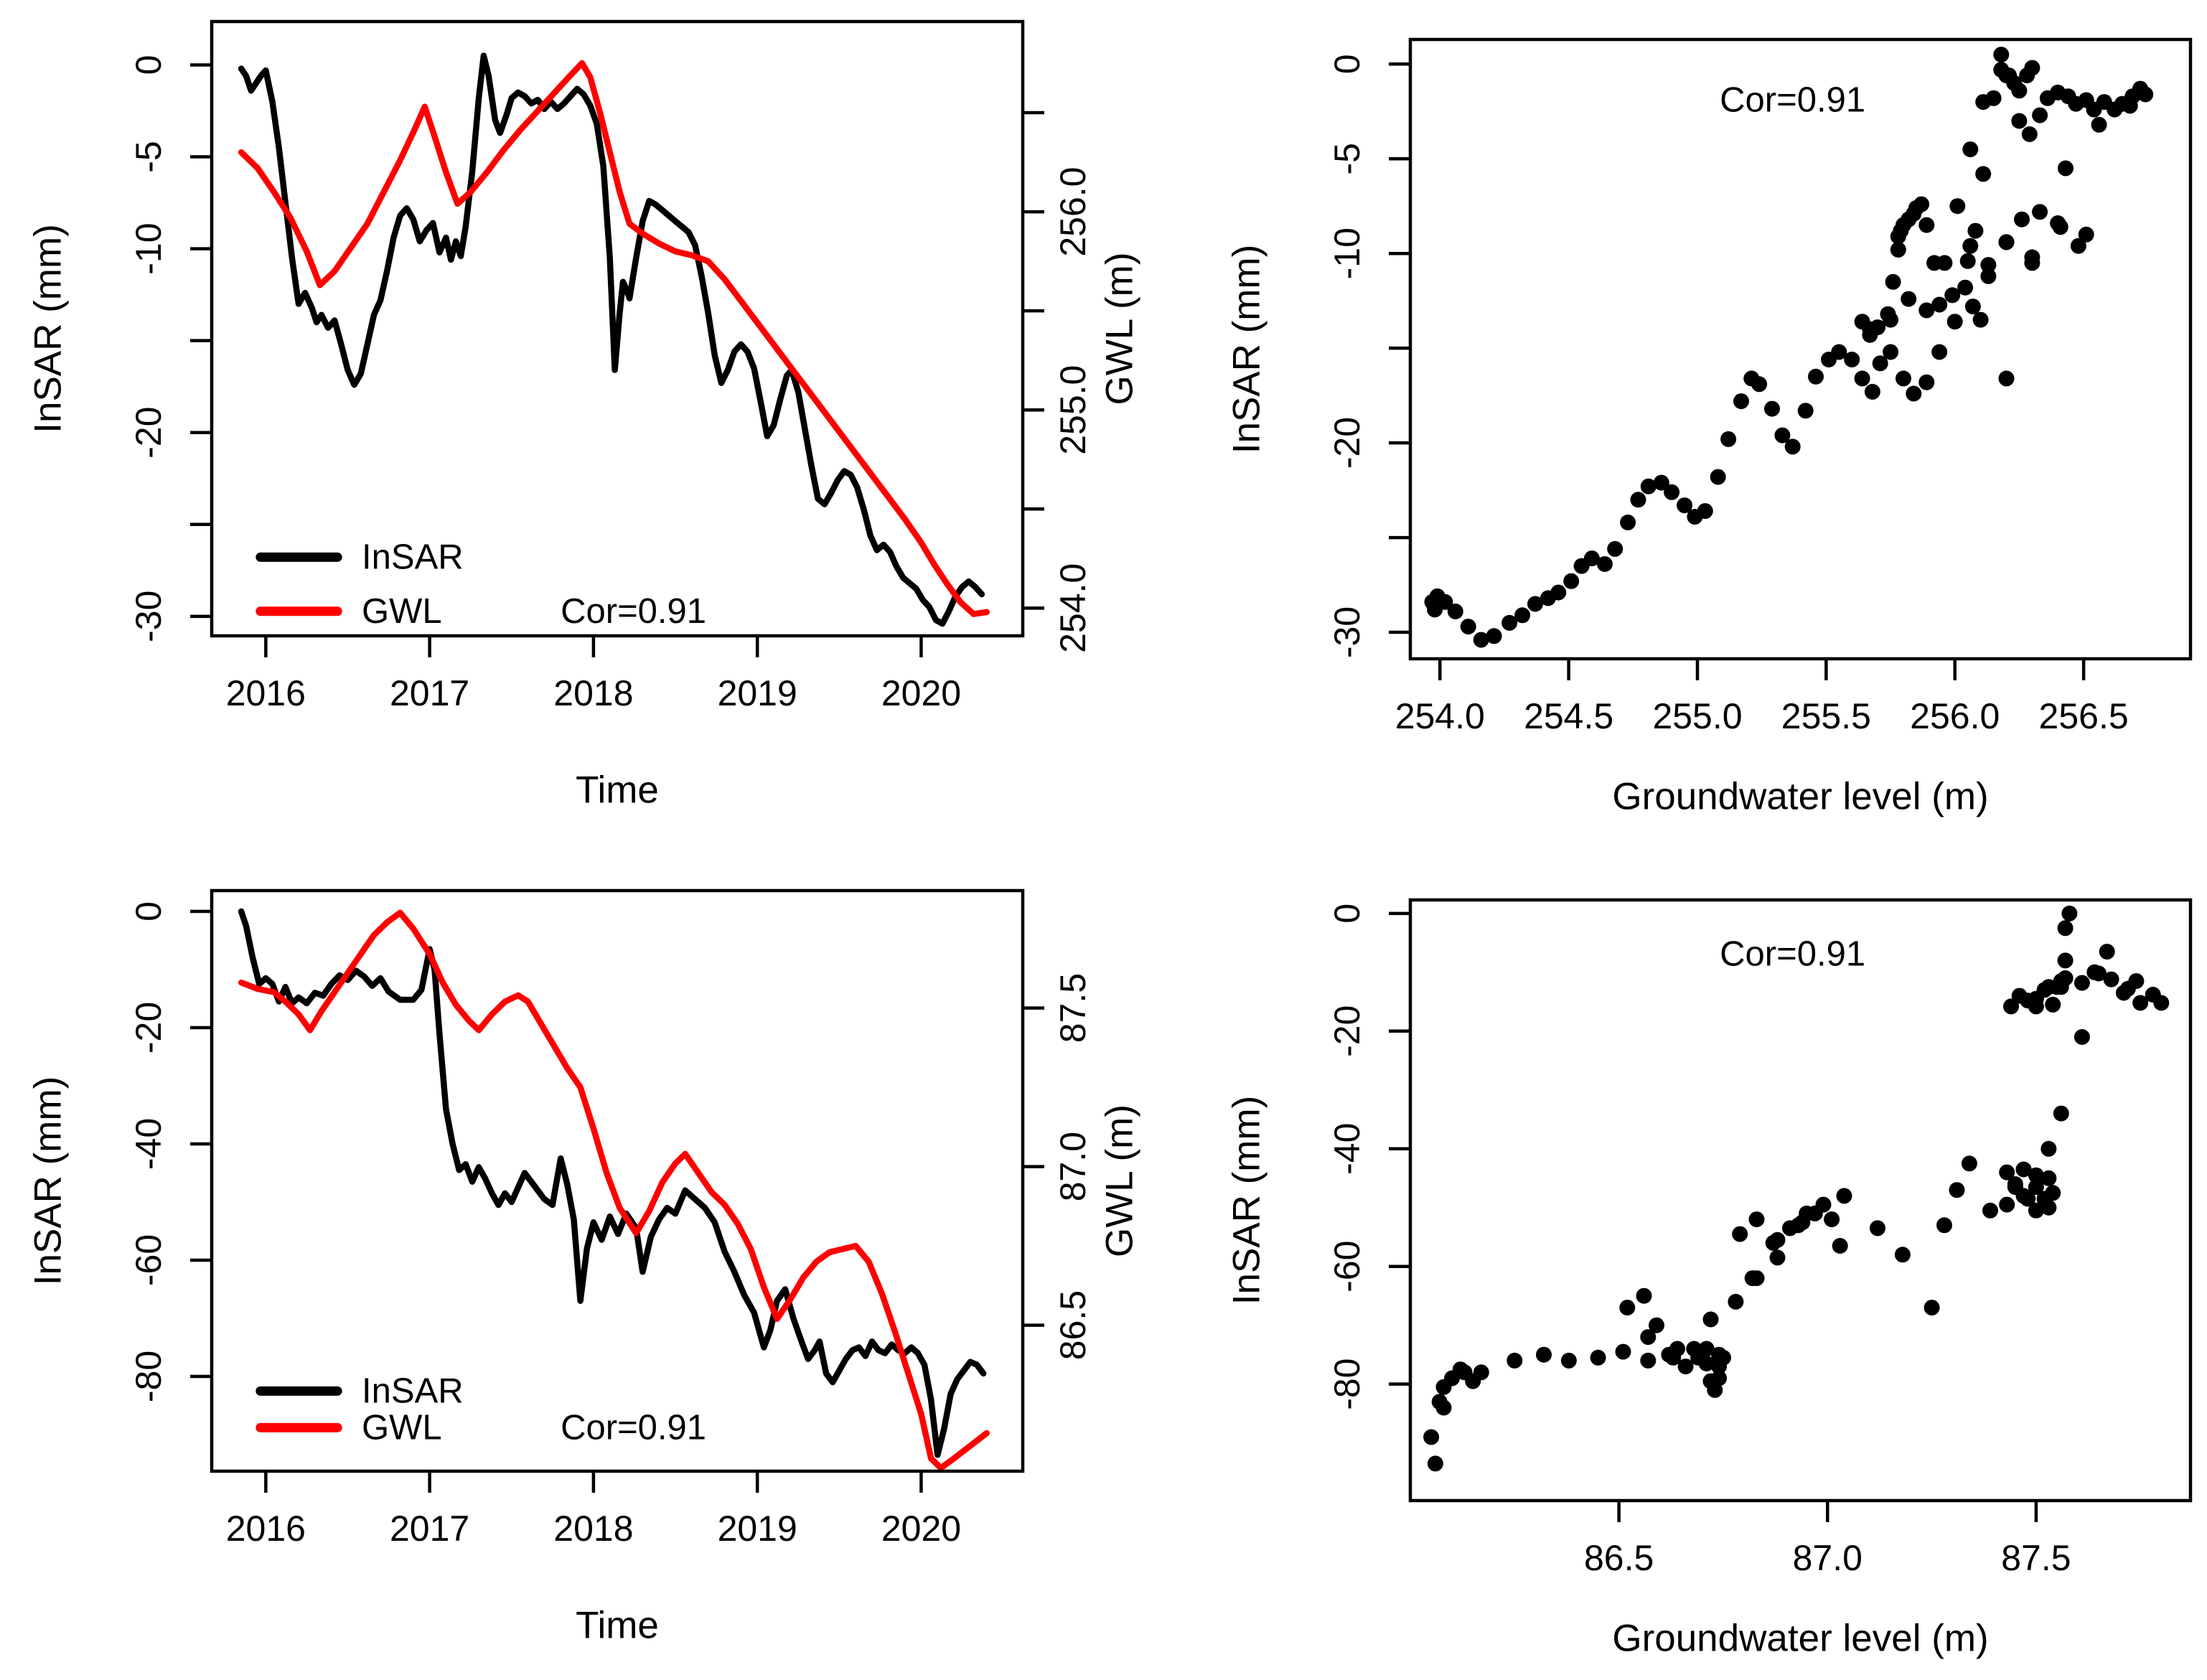 Image resolution: width=2207 pixels, height=1680 pixels. Describe the element at coordinates (1347, 253) in the screenshot. I see `y-tick-label-left: -10` at that location.